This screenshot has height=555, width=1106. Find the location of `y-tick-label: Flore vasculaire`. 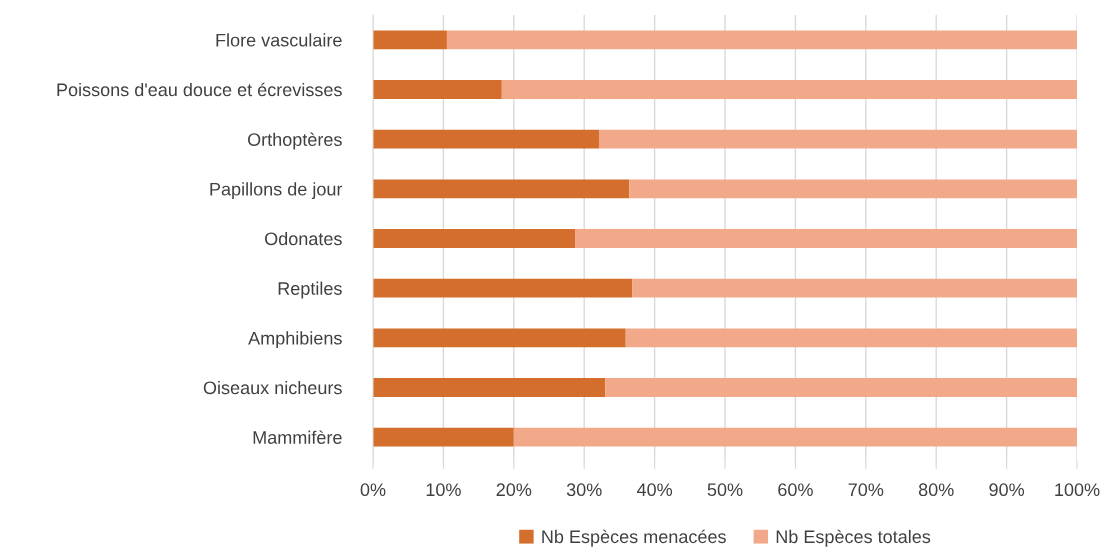

y-tick-label: Flore vasculaire is located at coordinates (279, 40).